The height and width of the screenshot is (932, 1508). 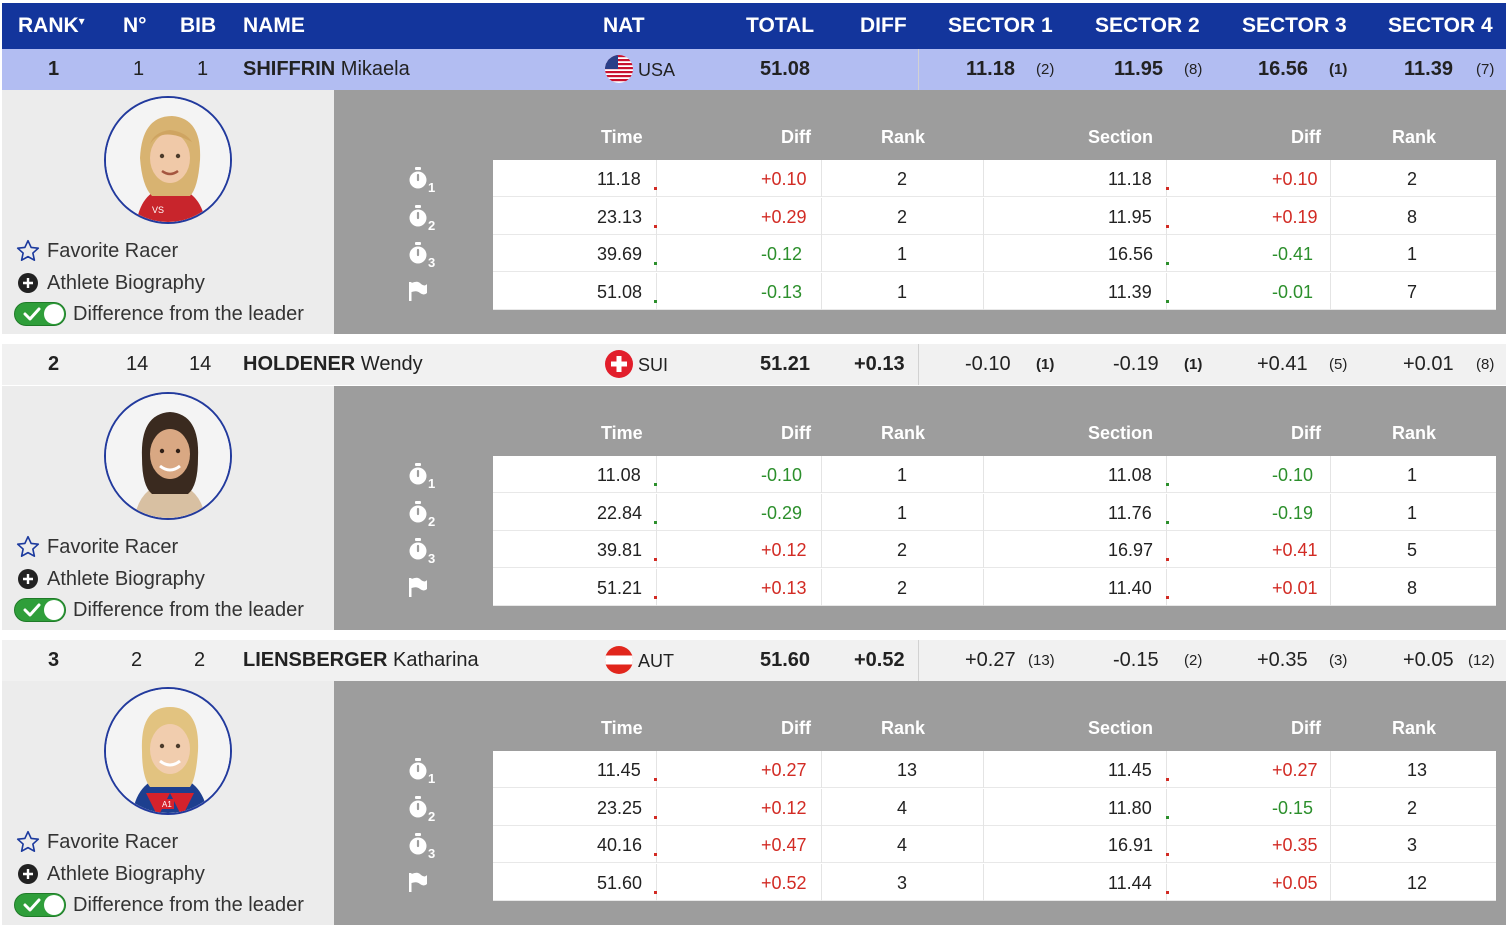 I want to click on split-row: 11.45 +0.27 13 11.45 +0.27 13, so click(x=994, y=769).